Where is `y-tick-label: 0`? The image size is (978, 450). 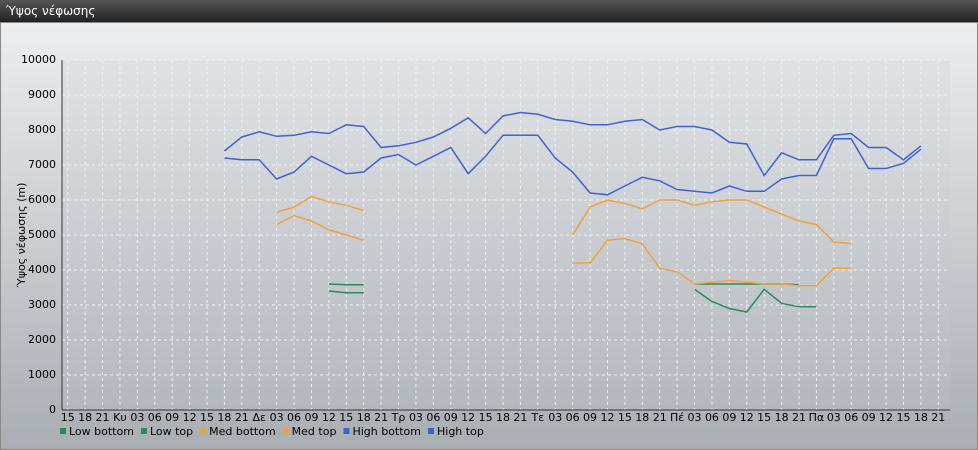
y-tick-label: 0 is located at coordinates (52, 409).